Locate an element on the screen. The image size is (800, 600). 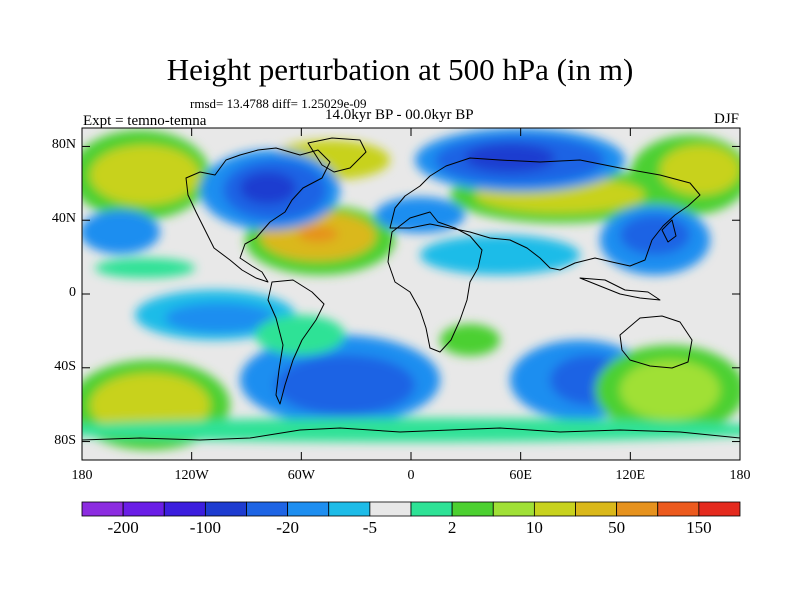
colorbar-label: 2 is located at coordinates (452, 527).